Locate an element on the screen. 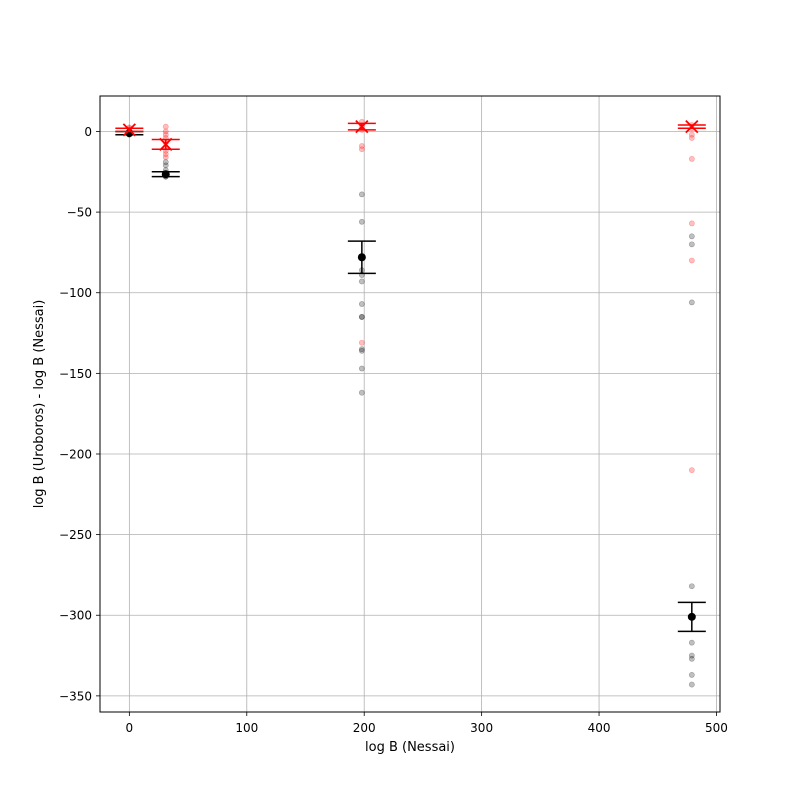 This screenshot has width=800, height=800. x-tick-label: 500 is located at coordinates (716, 728).